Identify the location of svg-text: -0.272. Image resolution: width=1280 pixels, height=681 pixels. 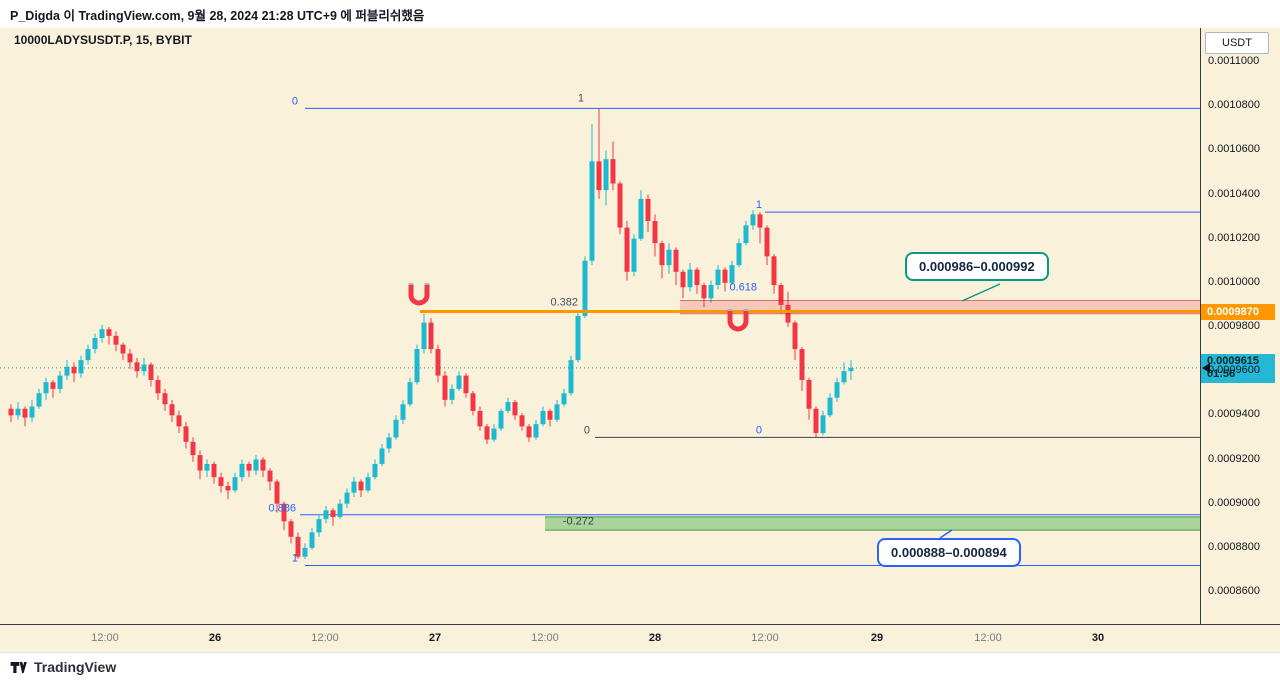
(578, 522).